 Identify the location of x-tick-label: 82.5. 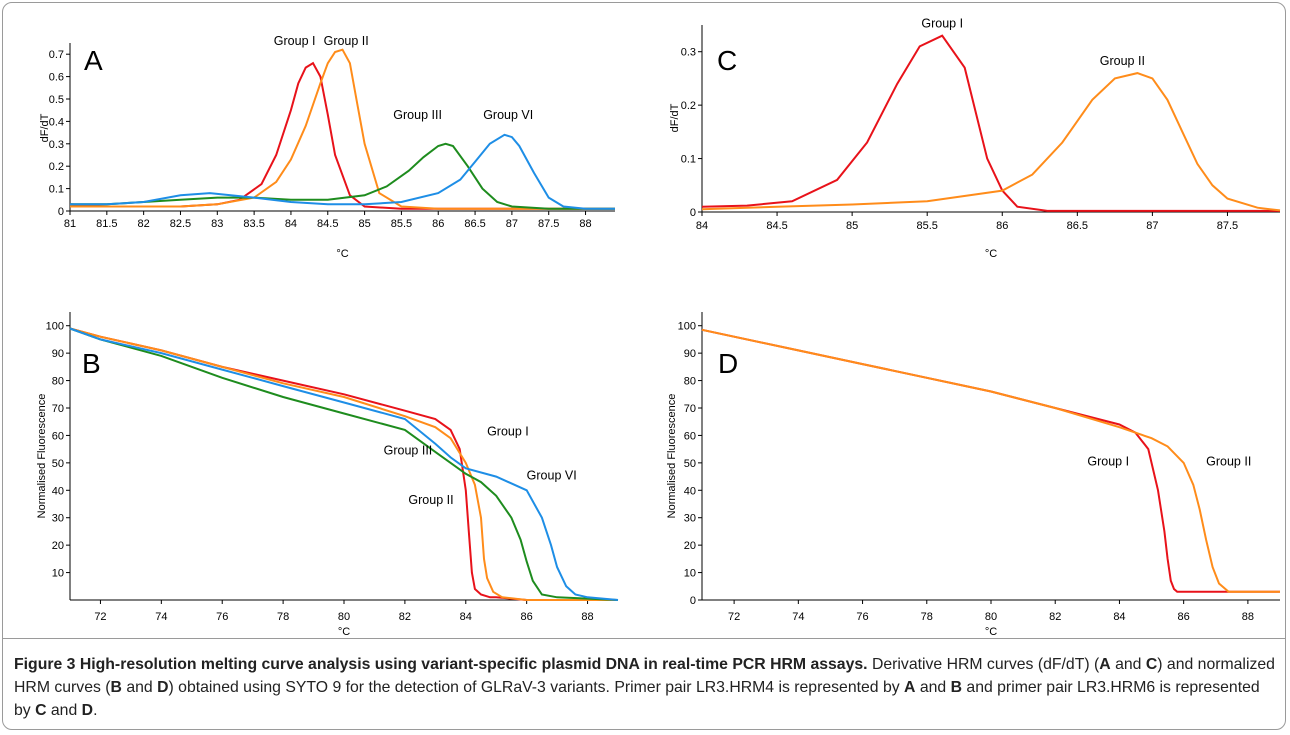
(180, 224).